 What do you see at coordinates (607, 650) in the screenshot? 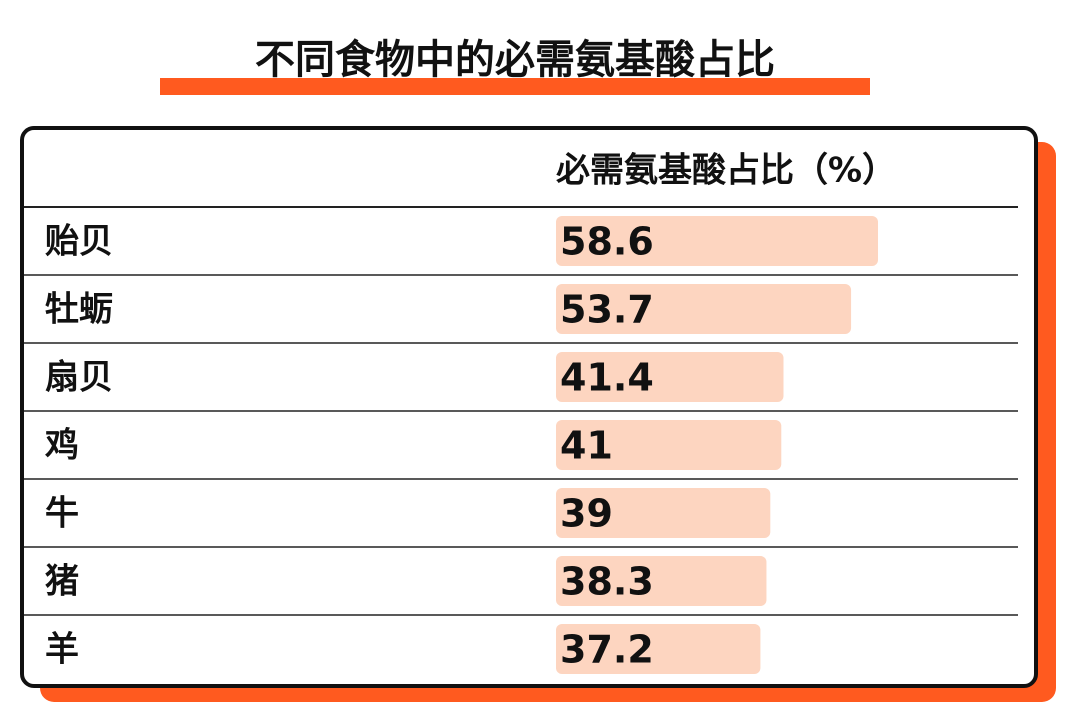
I see `value-label: 37.2` at bounding box center [607, 650].